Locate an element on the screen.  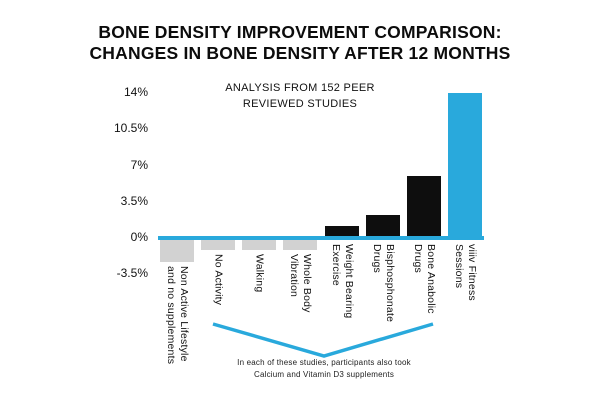
bar-label-line: Exercise is located at coordinates (336, 265).